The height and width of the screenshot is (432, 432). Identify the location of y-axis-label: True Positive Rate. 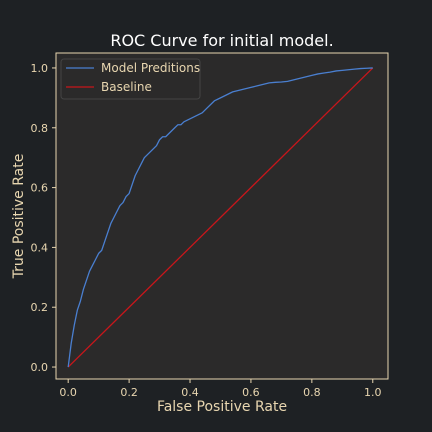
(19, 217).